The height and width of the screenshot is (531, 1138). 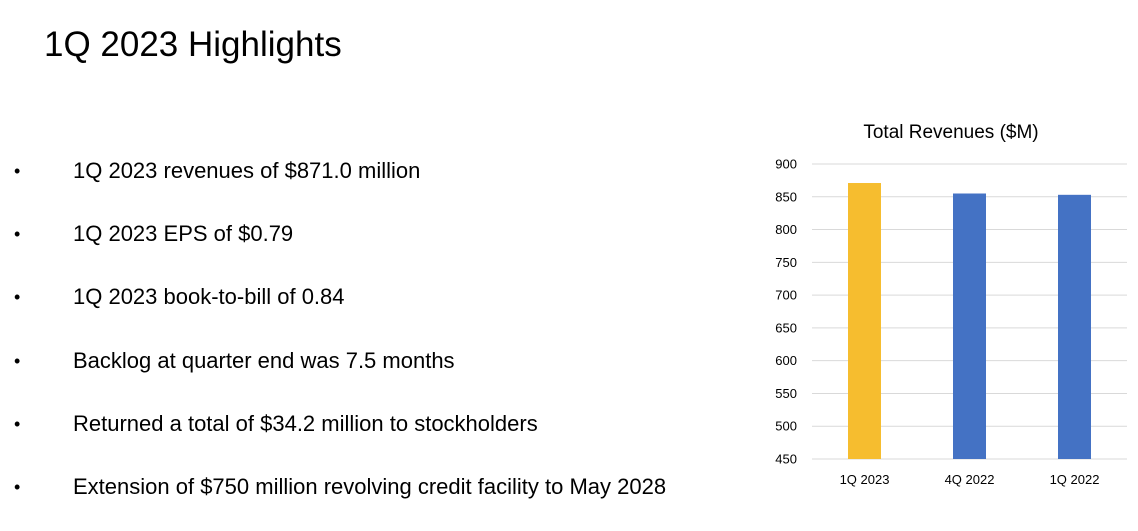 I want to click on highlight-text: 1Q 2023 revenues of $871.0 million, so click(x=247, y=170).